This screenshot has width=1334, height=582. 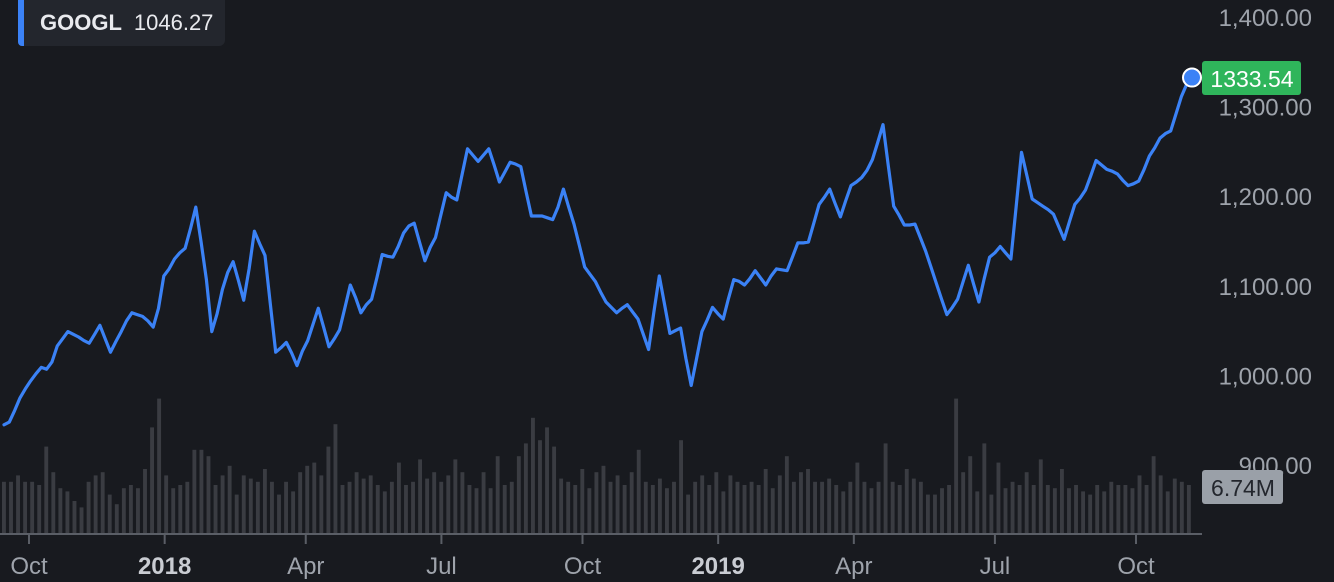 What do you see at coordinates (21, 23) in the screenshot?
I see `legend-color-swatch` at bounding box center [21, 23].